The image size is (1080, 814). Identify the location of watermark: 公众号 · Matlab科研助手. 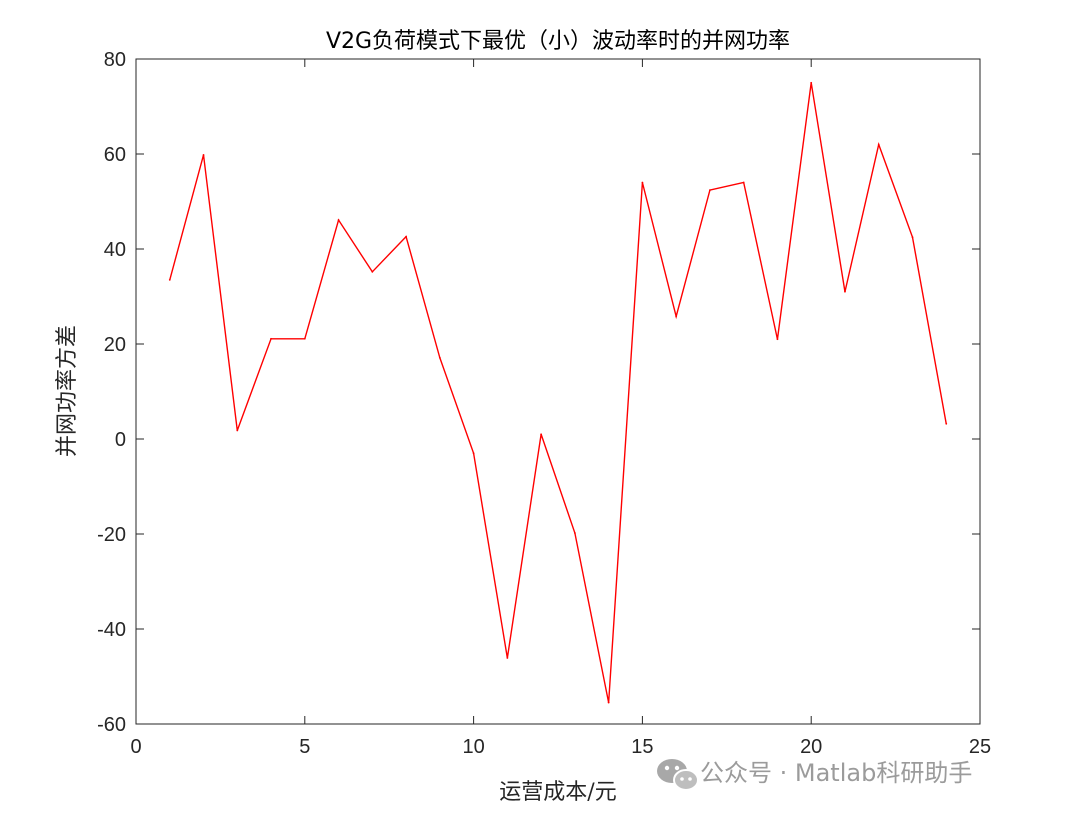
(814, 775).